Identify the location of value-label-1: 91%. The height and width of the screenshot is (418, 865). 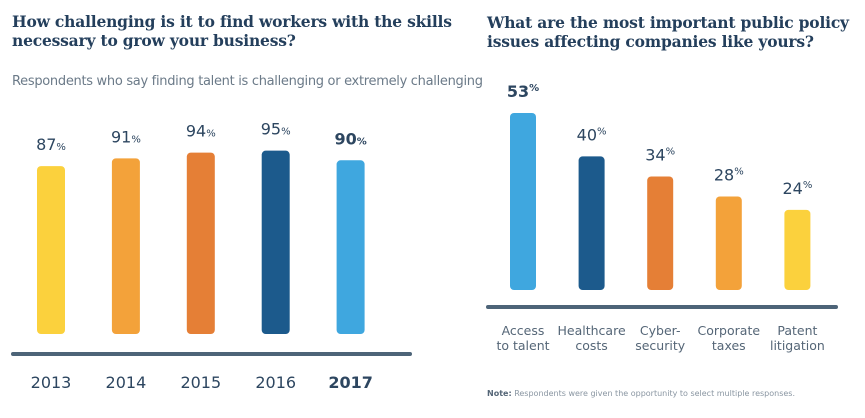
(126, 136).